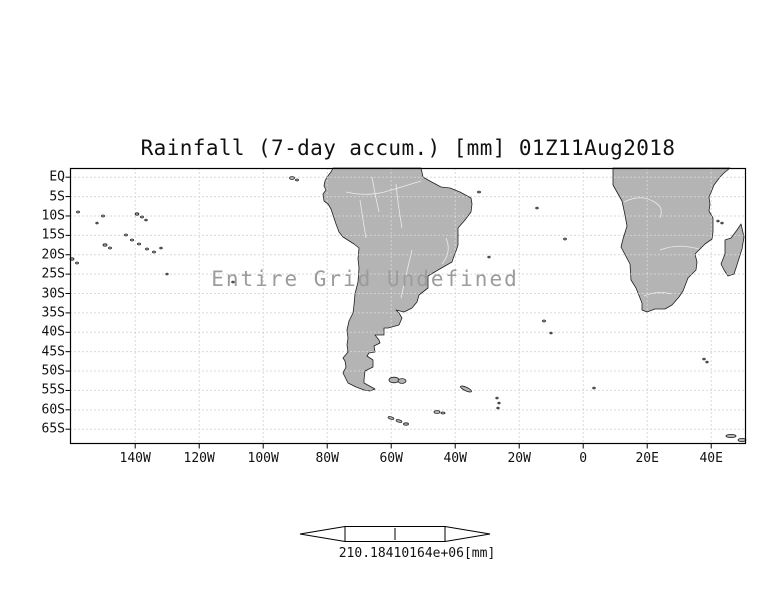  Describe the element at coordinates (365, 279) in the screenshot. I see `undefined-grid-message: Entire Grid Undefined` at that location.